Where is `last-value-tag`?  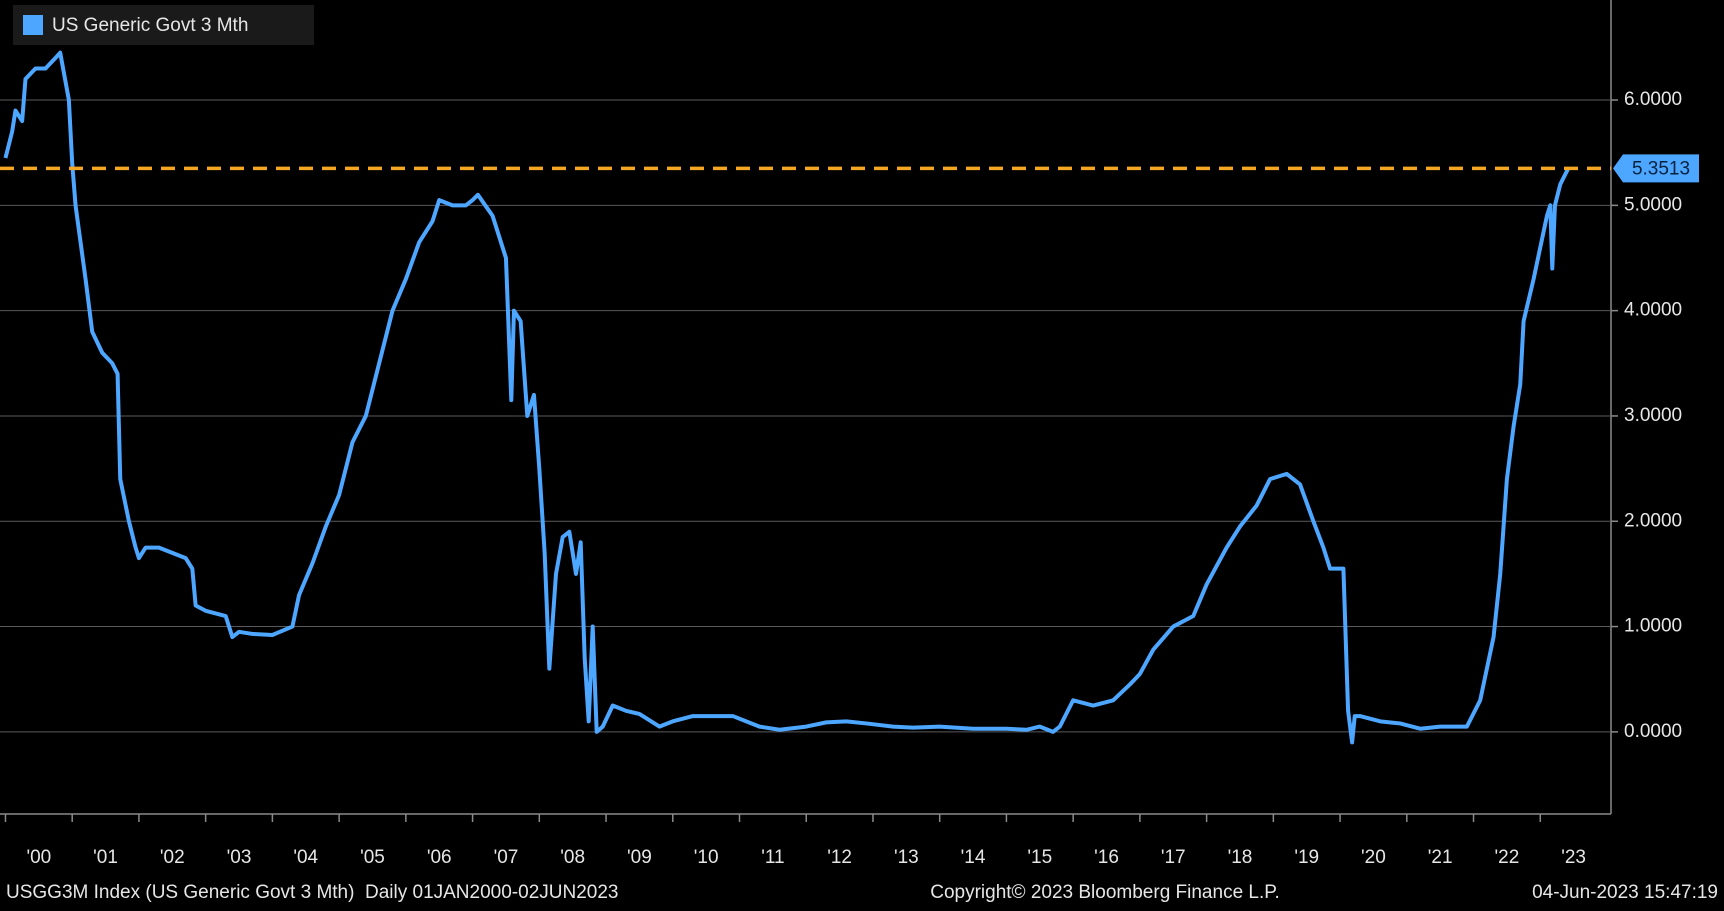
last-value-tag is located at coordinates (1656, 168).